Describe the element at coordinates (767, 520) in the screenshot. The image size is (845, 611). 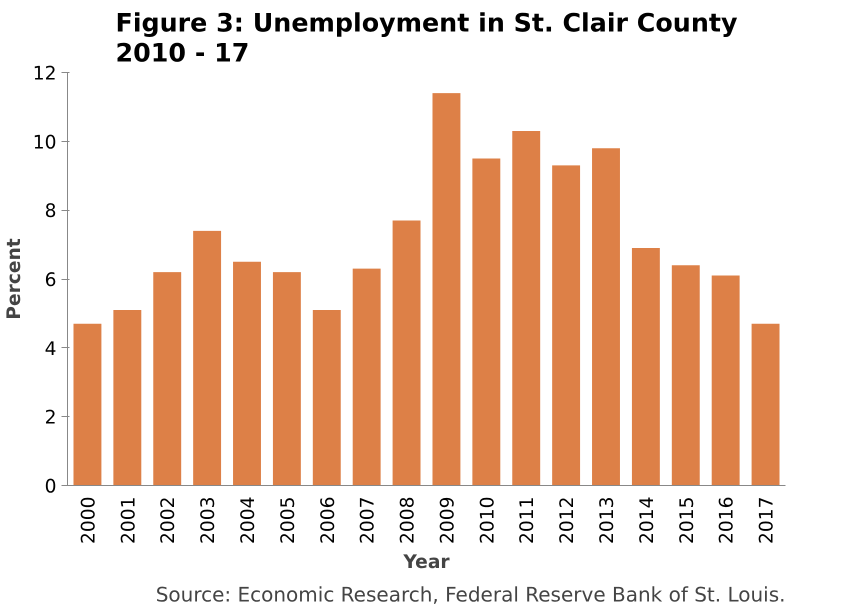
I see `x-tick-label: 2017` at that location.